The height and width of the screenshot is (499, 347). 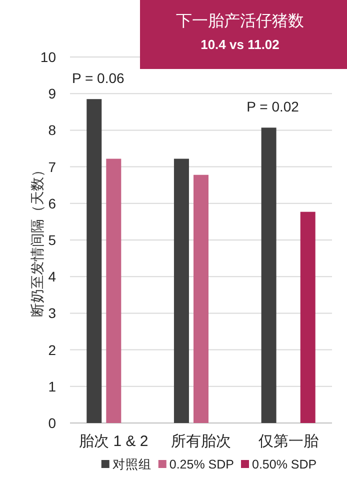 I want to click on chart-subtitle: 10.4 vs 11.02, so click(x=240, y=44).